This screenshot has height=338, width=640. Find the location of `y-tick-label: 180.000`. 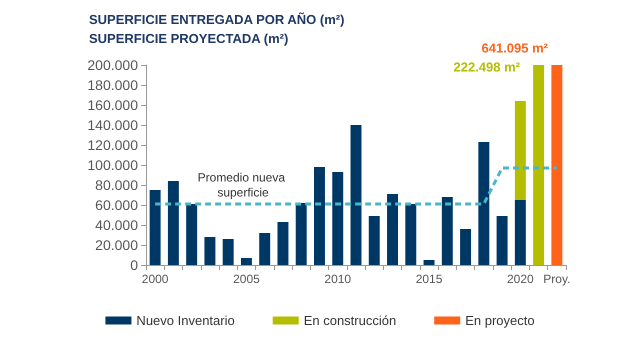

y-tick-label: 180.000 is located at coordinates (112, 85).